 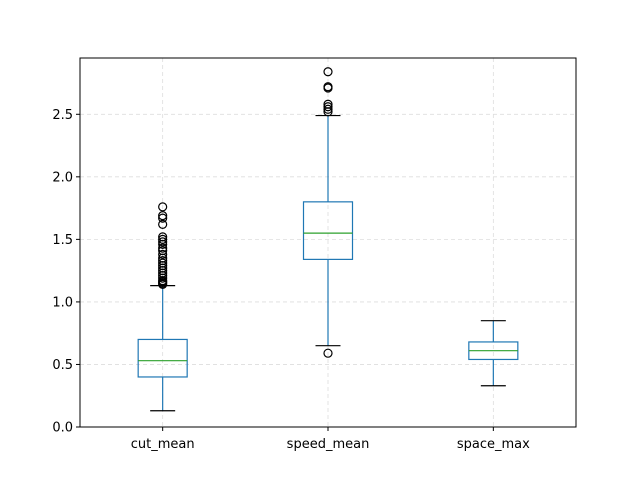 I want to click on y-tick-label: 2.5, so click(x=62, y=115).